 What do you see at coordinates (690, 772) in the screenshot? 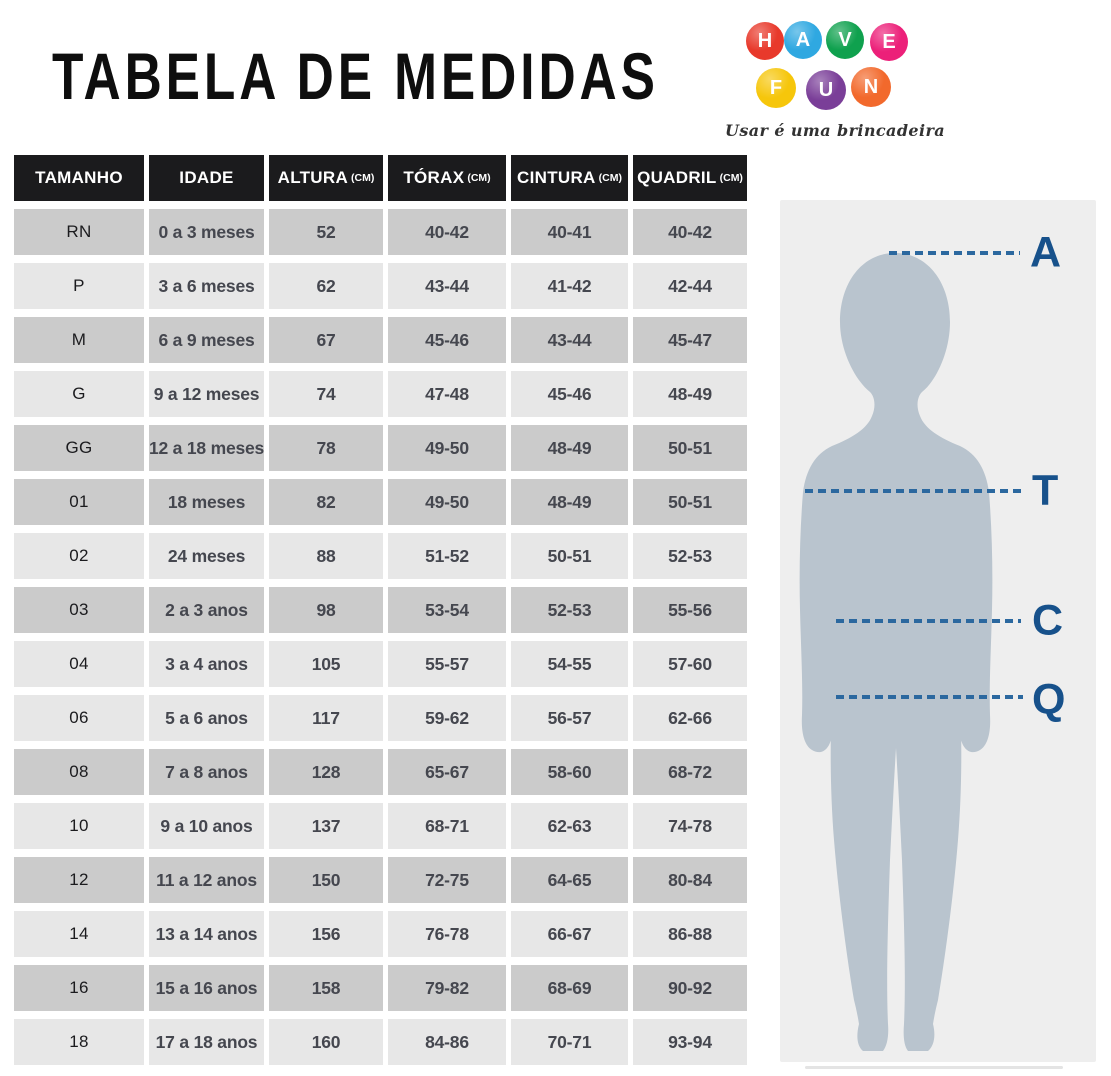
I see `cell-quadril: 68-72` at bounding box center [690, 772].